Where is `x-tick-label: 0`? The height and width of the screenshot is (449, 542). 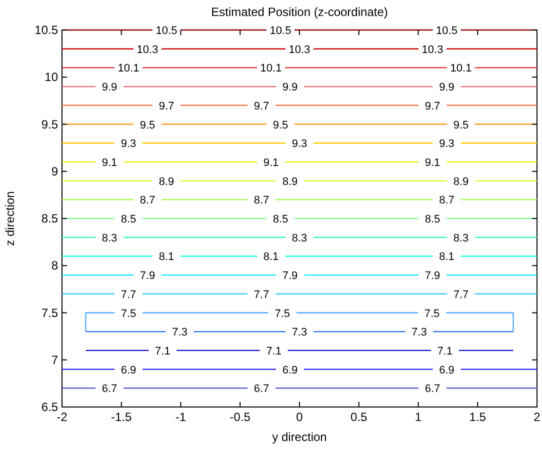 x-tick-label: 0 is located at coordinates (300, 417).